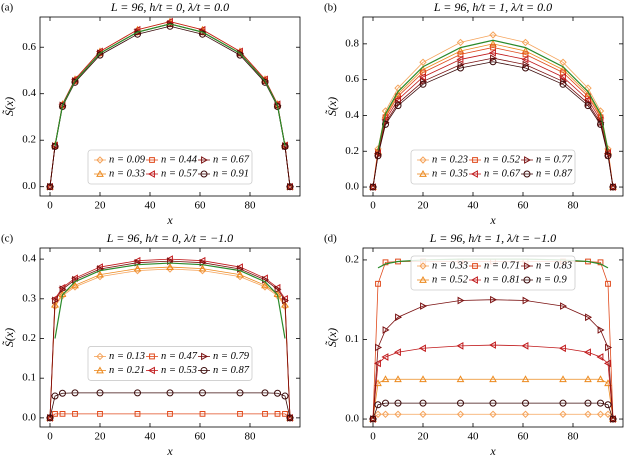 This screenshot has width=636, height=462. What do you see at coordinates (524, 206) in the screenshot?
I see `x-tick-label: 60` at bounding box center [524, 206].